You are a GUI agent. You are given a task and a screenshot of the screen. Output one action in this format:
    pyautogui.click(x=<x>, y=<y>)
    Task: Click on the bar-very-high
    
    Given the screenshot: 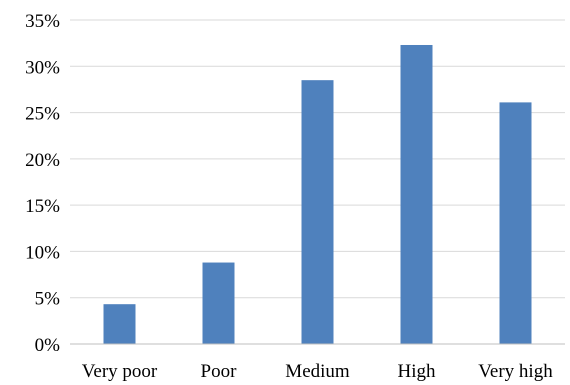 What is the action you would take?
    pyautogui.click(x=515, y=223)
    